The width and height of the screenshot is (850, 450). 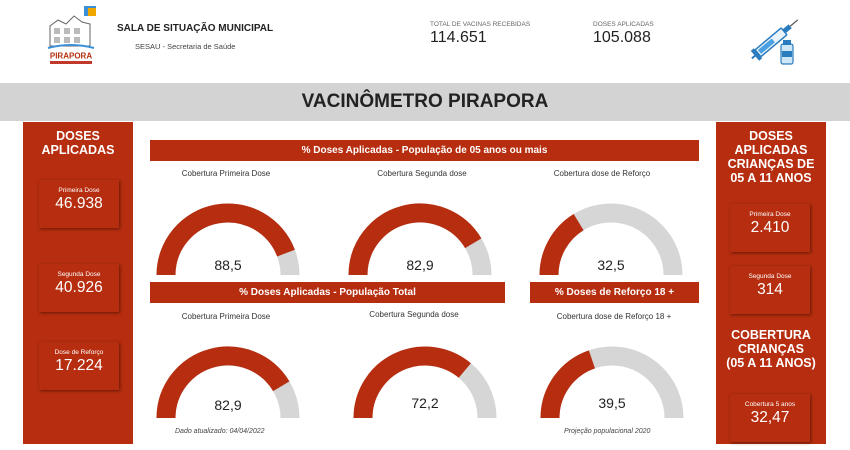 I want to click on right-panel-title-line: APLICADAS, so click(x=771, y=150).